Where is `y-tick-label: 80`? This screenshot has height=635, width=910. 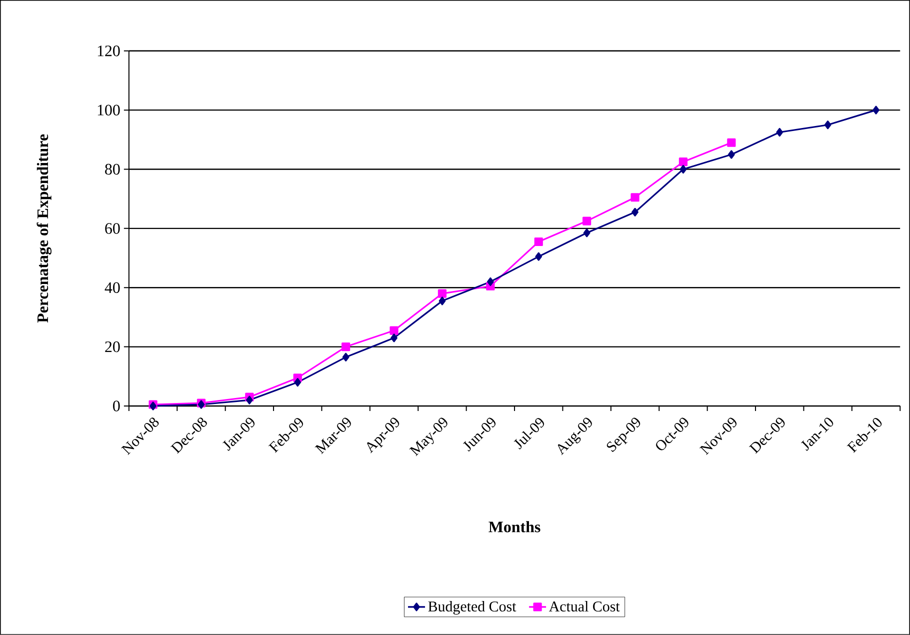 y-tick-label: 80 is located at coordinates (112, 169).